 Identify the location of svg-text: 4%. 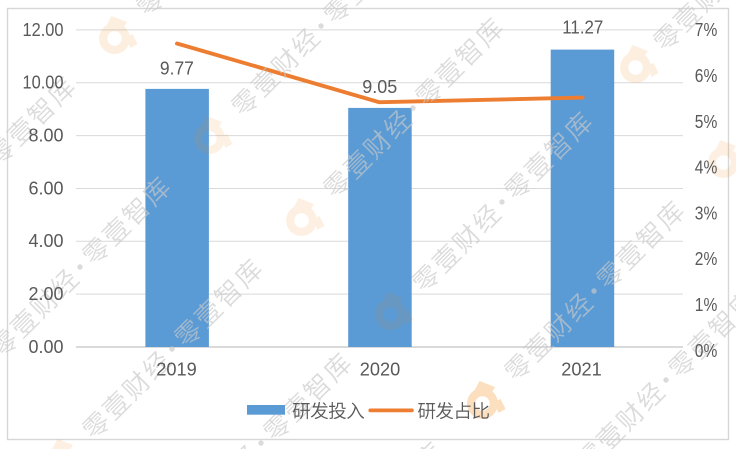
(706, 167).